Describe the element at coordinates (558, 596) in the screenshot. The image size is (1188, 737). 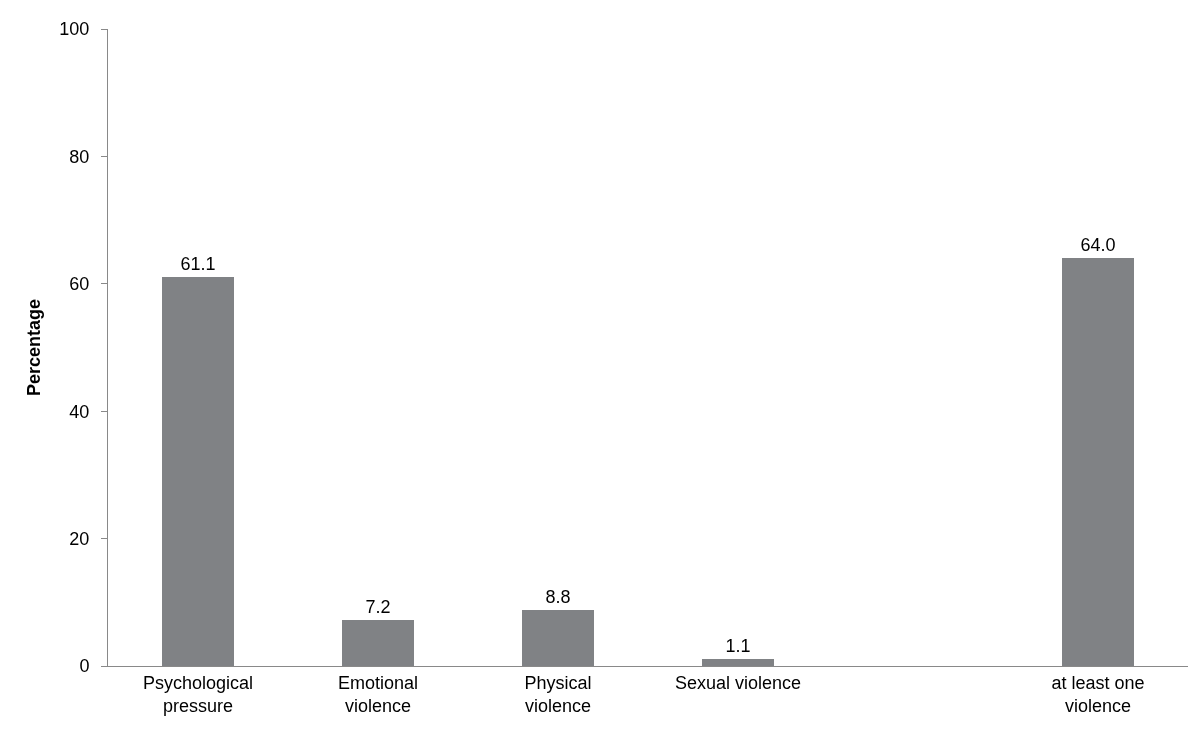
I see `data-label: 8.8` at that location.